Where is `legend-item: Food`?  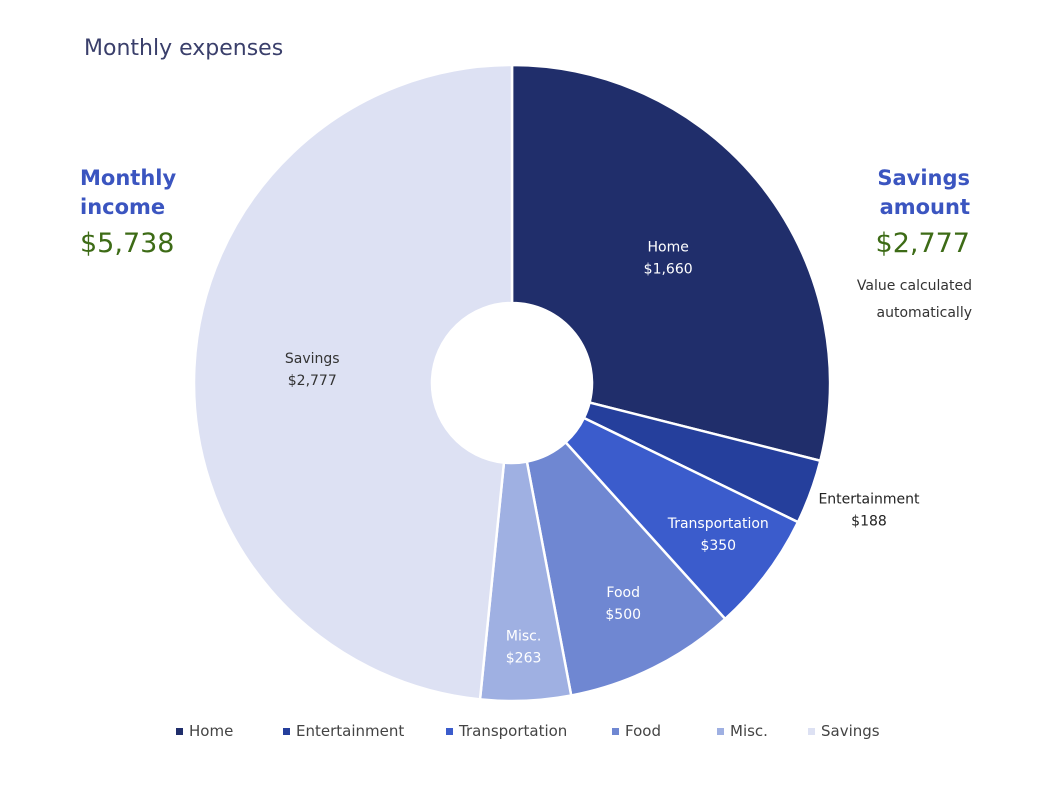
legend-item: Food is located at coordinates (636, 731).